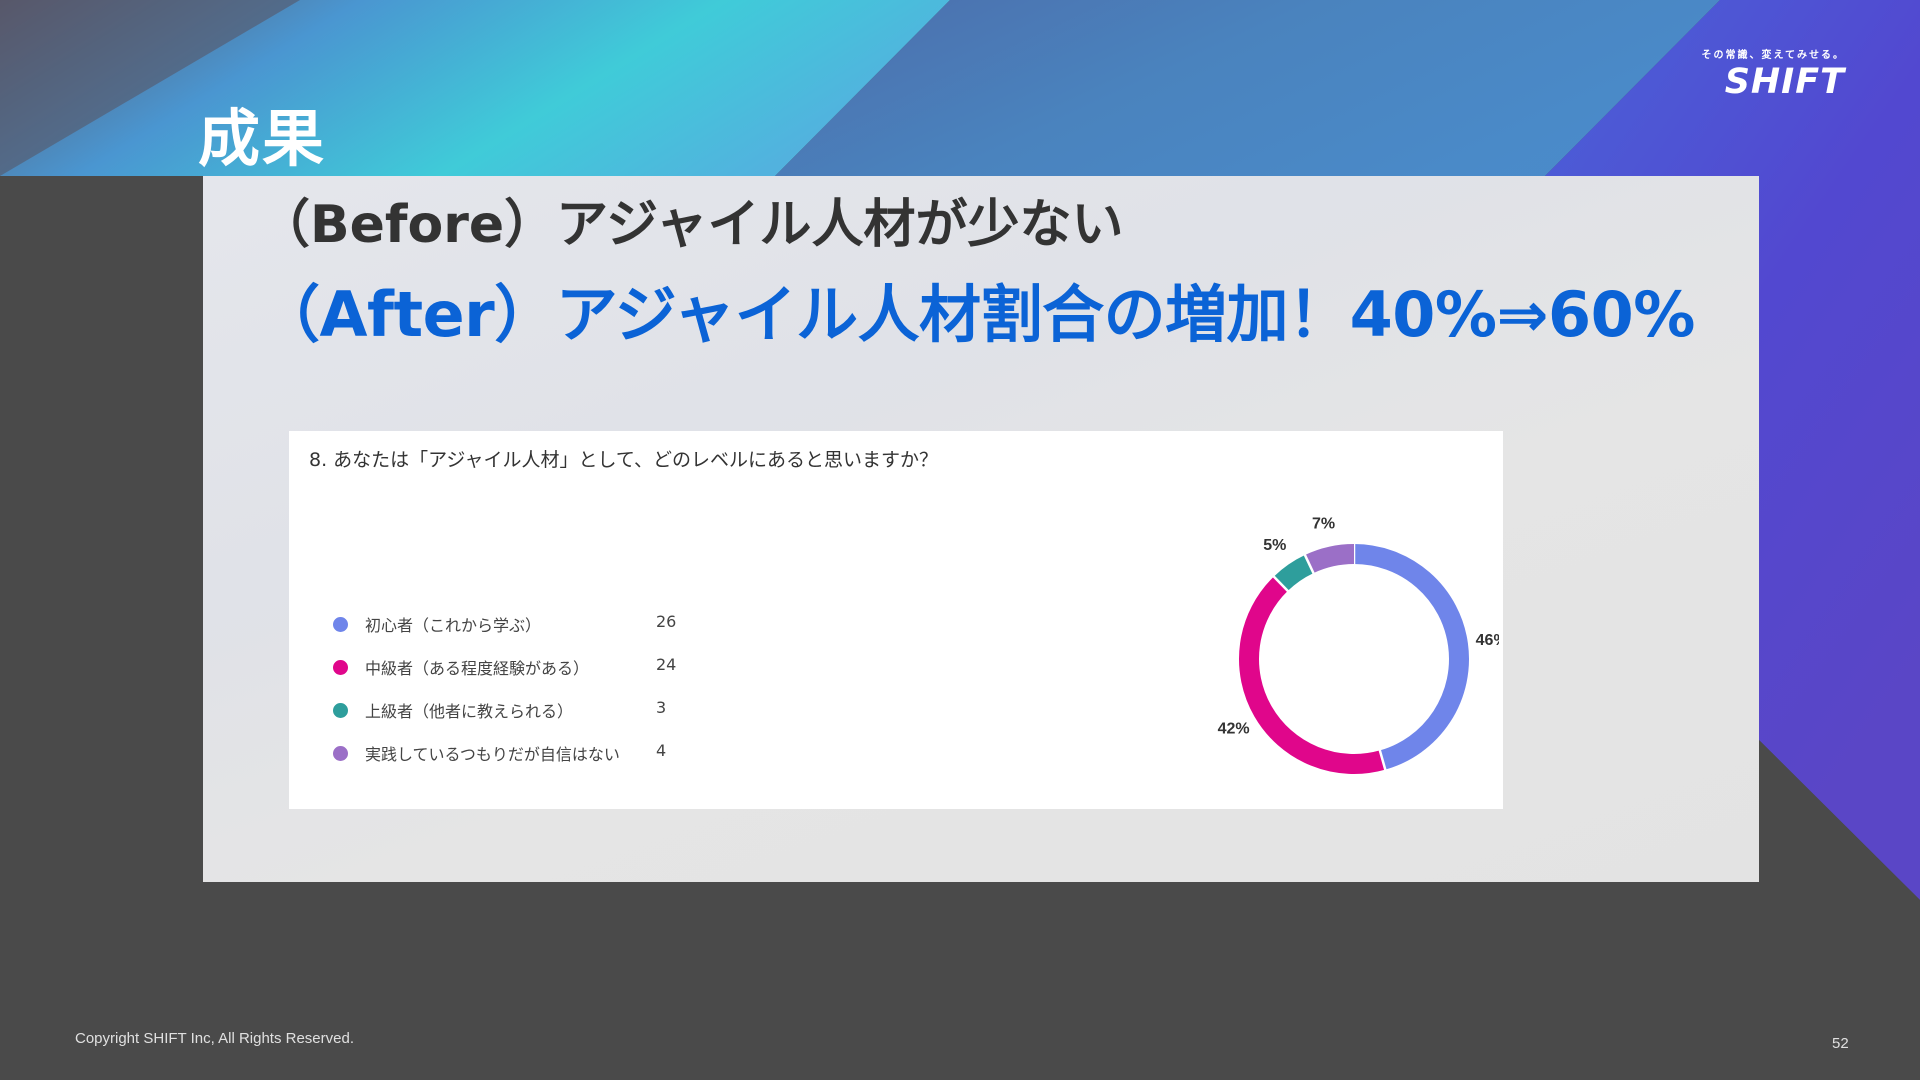 This screenshot has height=1080, width=1920. What do you see at coordinates (666, 664) in the screenshot?
I see `legend-count: 24` at bounding box center [666, 664].